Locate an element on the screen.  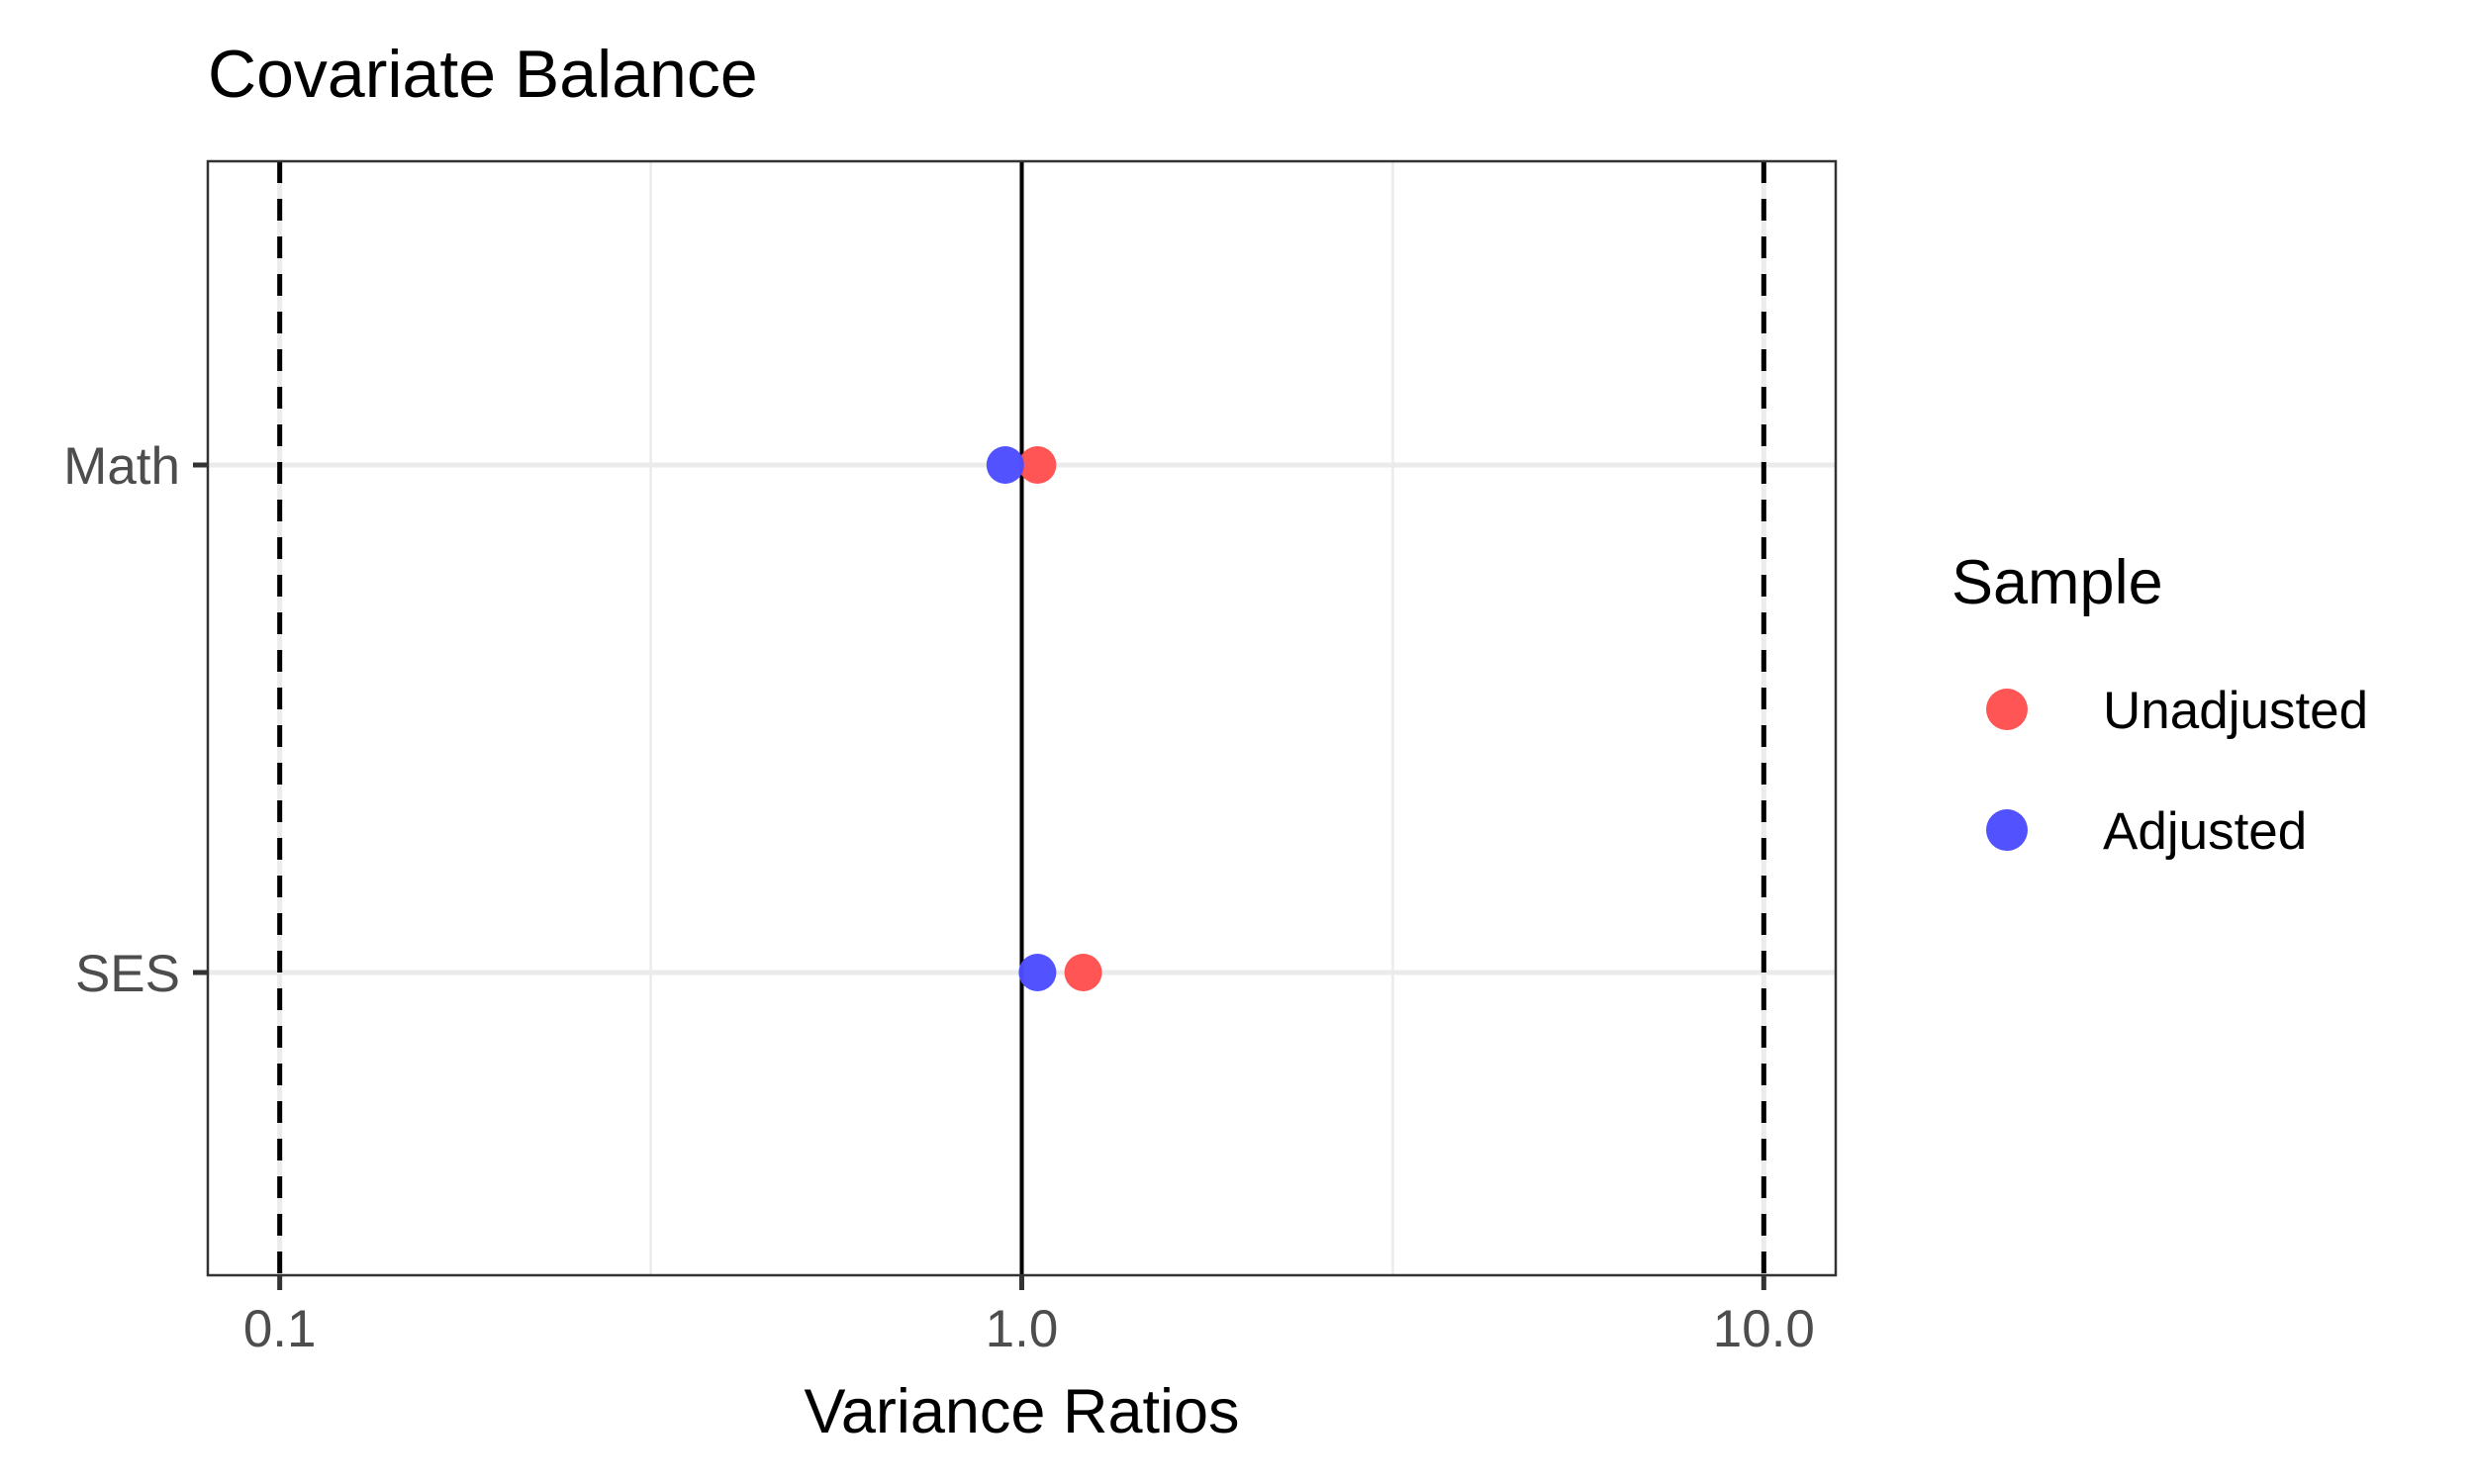
y-tick-label: Math is located at coordinates (122, 466).